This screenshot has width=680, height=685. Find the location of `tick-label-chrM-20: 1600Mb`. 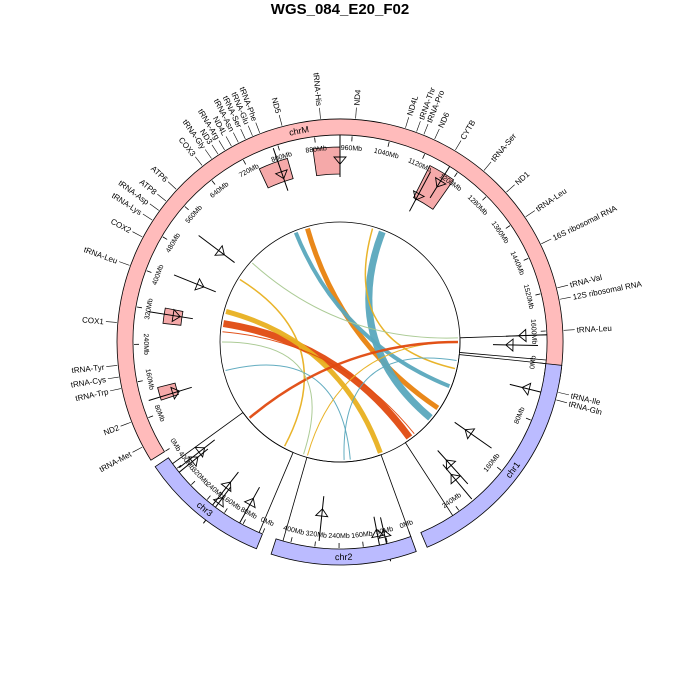

tick-label-chrM-20: 1600Mb is located at coordinates (533, 332).